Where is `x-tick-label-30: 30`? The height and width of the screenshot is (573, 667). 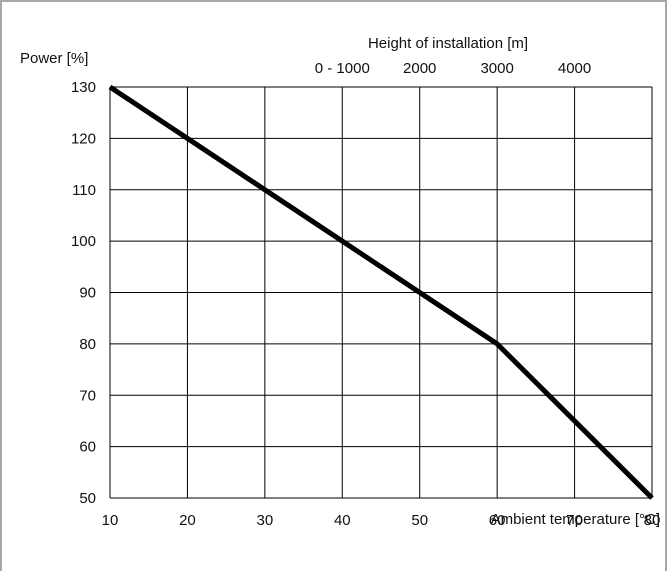
x-tick-label-30: 30 is located at coordinates (265, 520).